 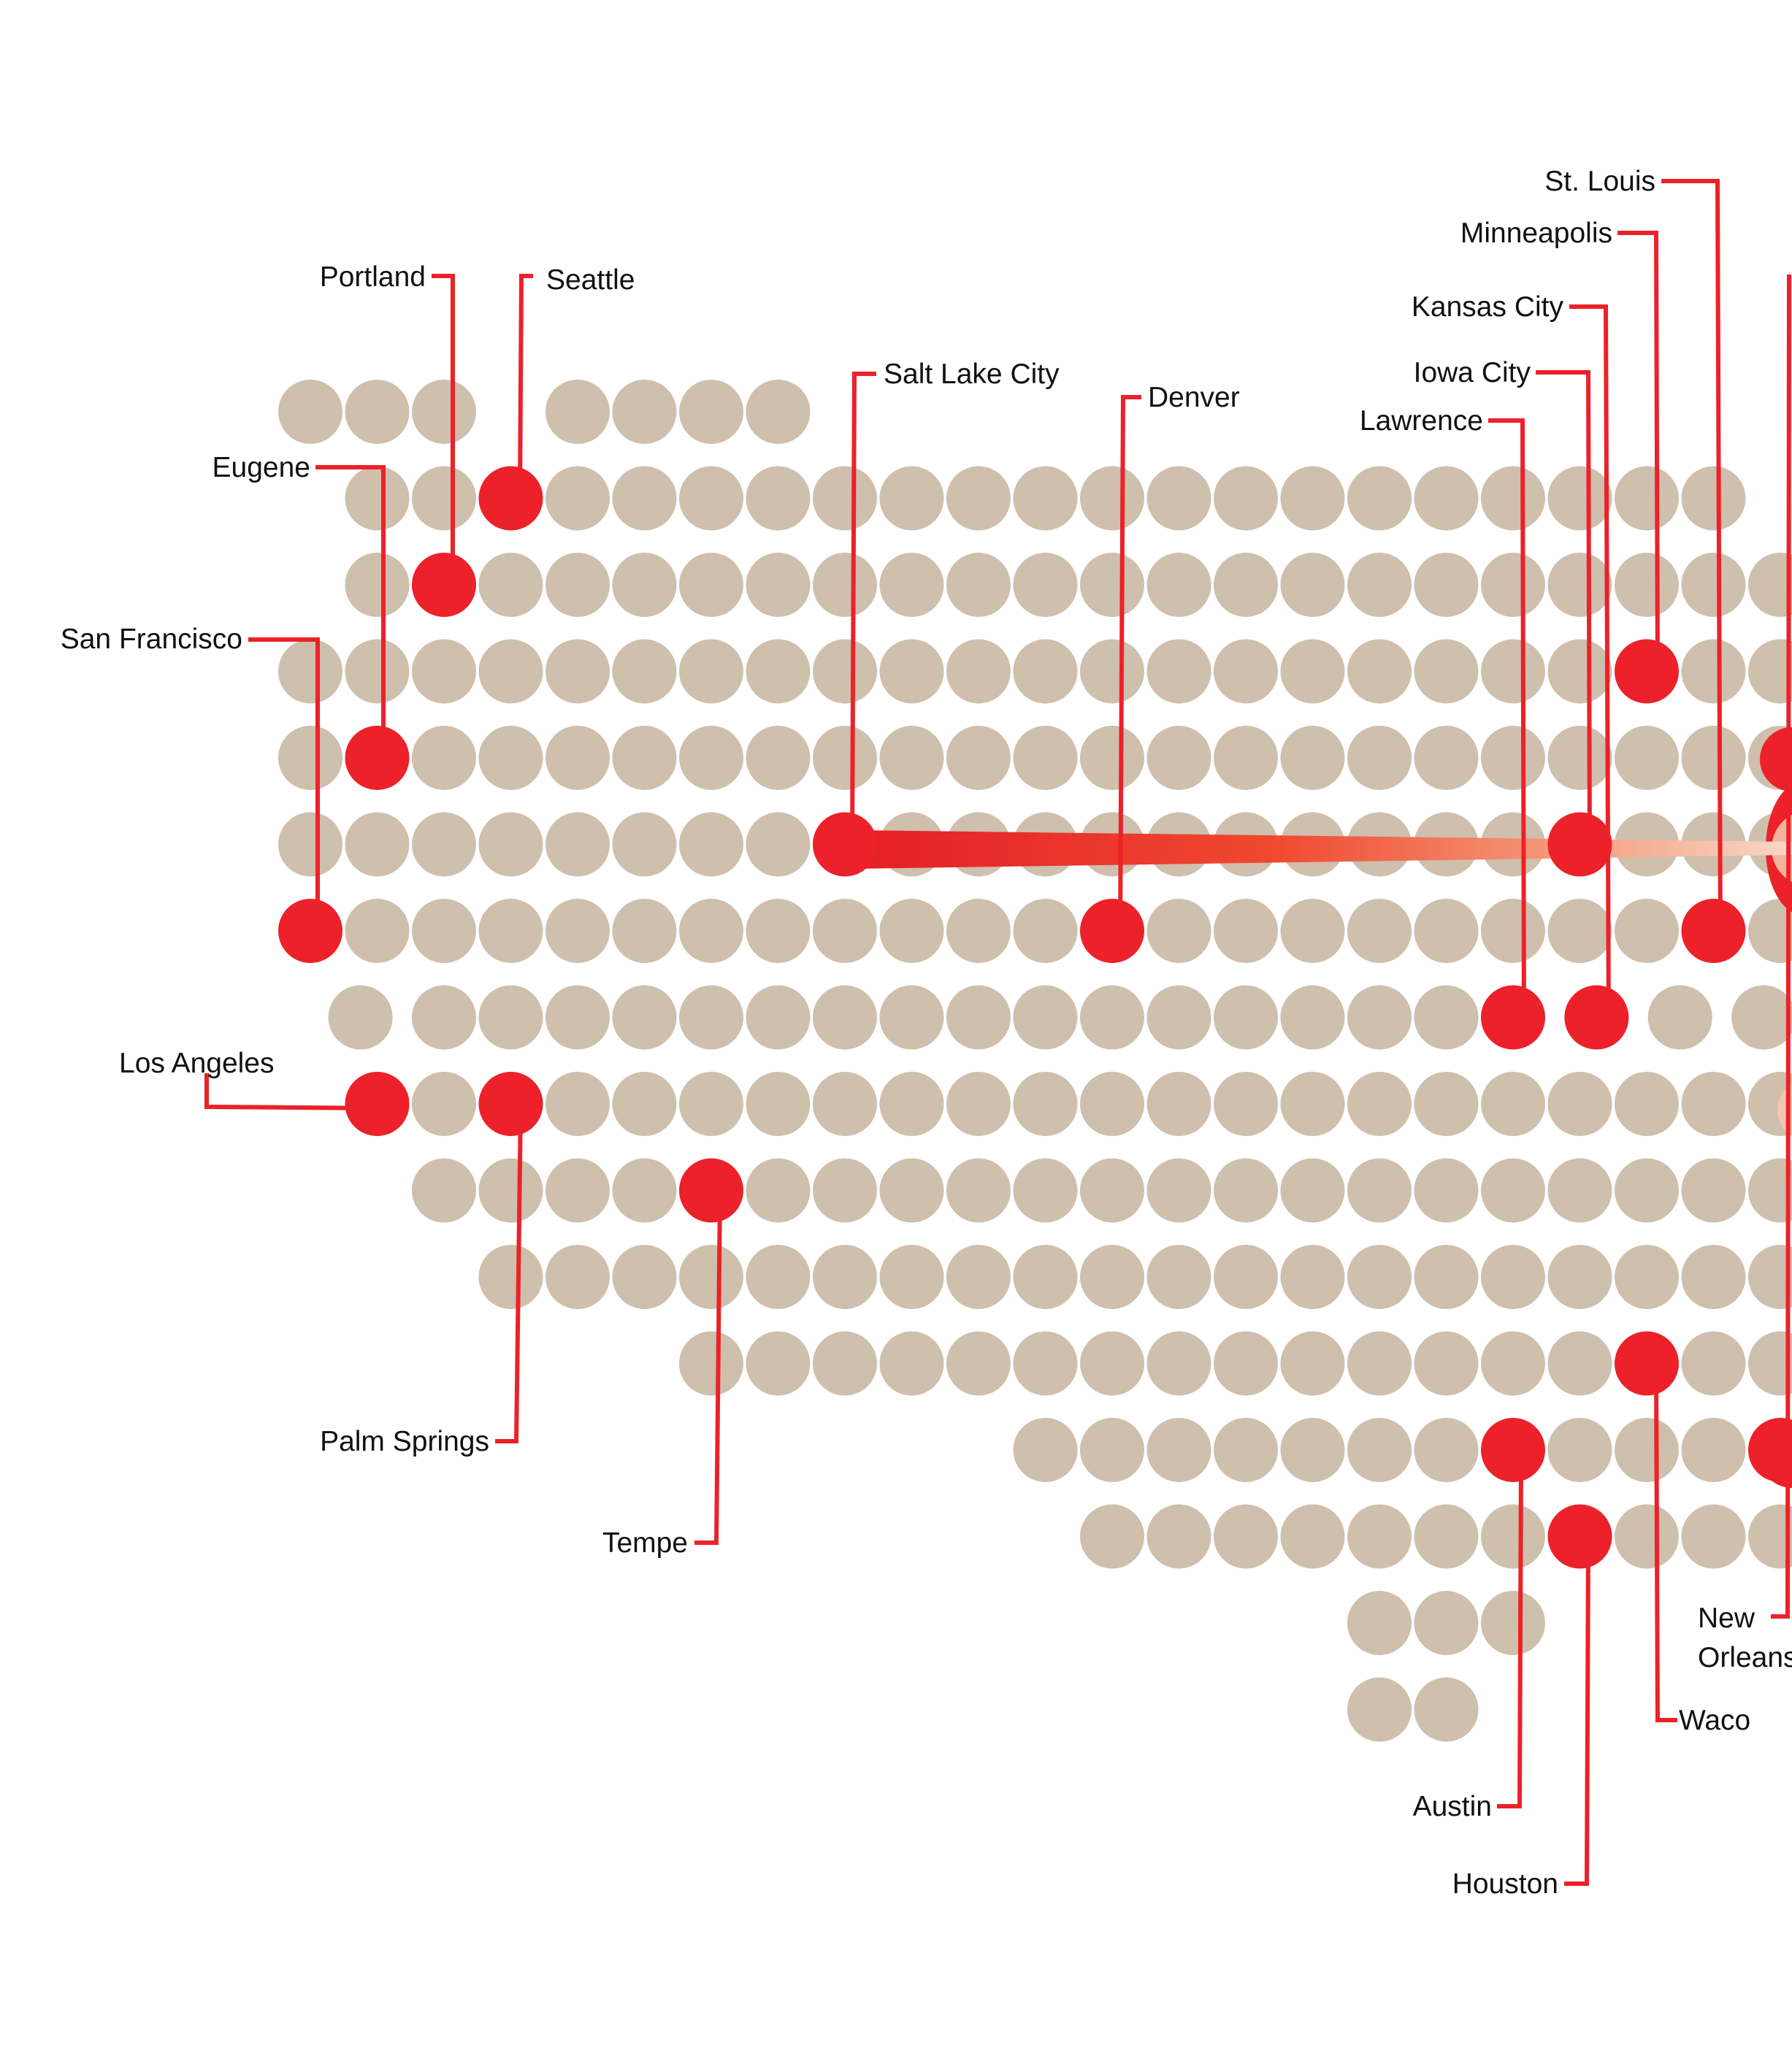 I want to click on st-louis-connector, so click(x=1692, y=557).